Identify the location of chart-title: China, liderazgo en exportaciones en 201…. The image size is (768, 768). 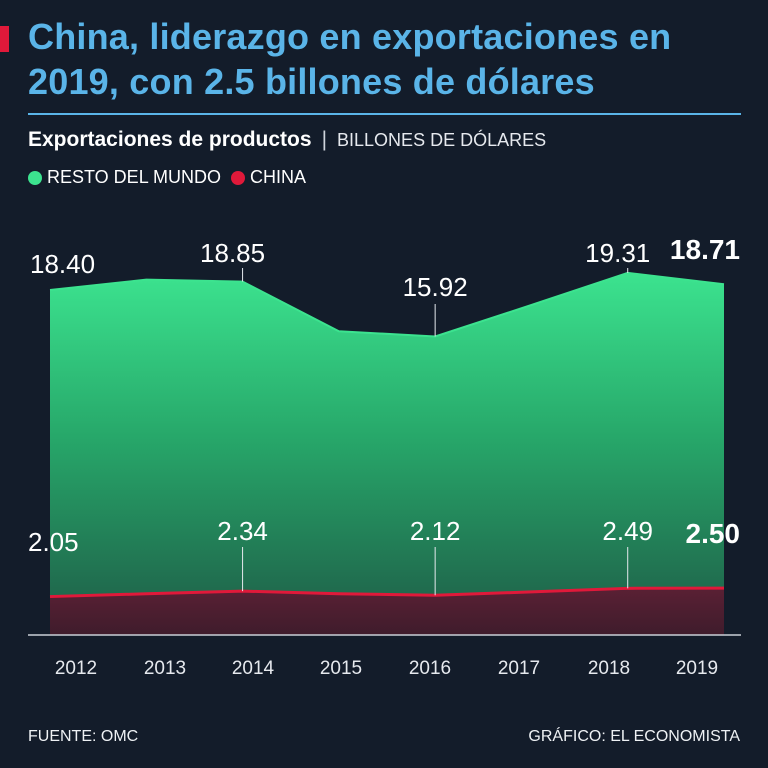
(350, 59).